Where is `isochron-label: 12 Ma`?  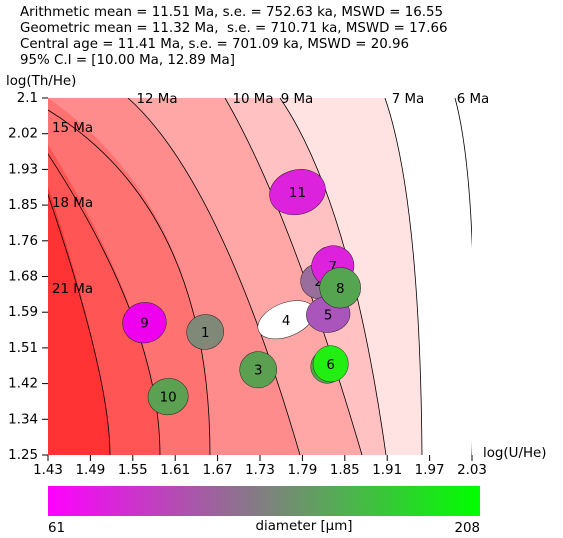
isochron-label: 12 Ma is located at coordinates (156, 99).